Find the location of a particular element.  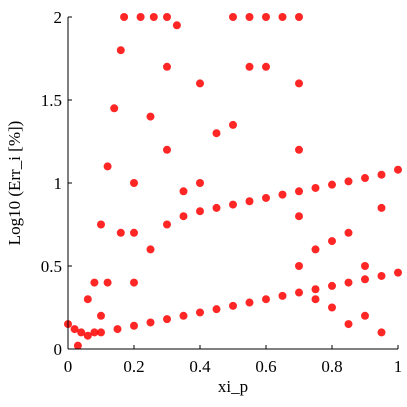

x-axis-label: xi_p is located at coordinates (233, 386).